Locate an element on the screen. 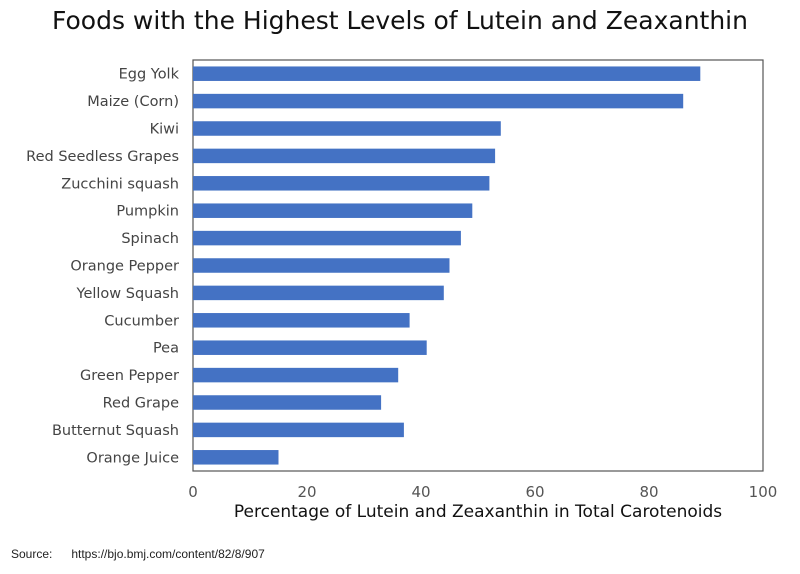 The image size is (800, 574). bar-orange-pepper is located at coordinates (321, 265).